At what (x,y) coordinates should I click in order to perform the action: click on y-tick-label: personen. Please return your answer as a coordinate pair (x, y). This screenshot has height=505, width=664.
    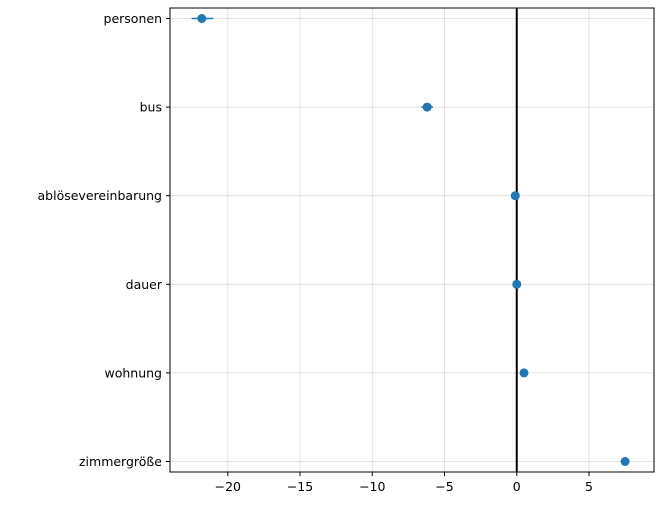
    Looking at the image, I should click on (133, 18).